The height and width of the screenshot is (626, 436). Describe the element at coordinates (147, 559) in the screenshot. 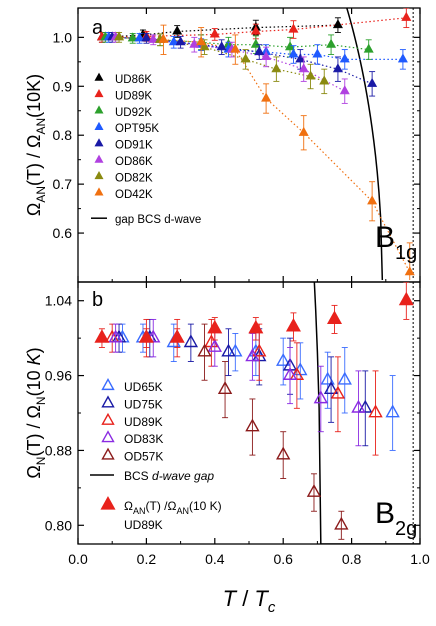

I see `x-tick-label: 0.2` at that location.